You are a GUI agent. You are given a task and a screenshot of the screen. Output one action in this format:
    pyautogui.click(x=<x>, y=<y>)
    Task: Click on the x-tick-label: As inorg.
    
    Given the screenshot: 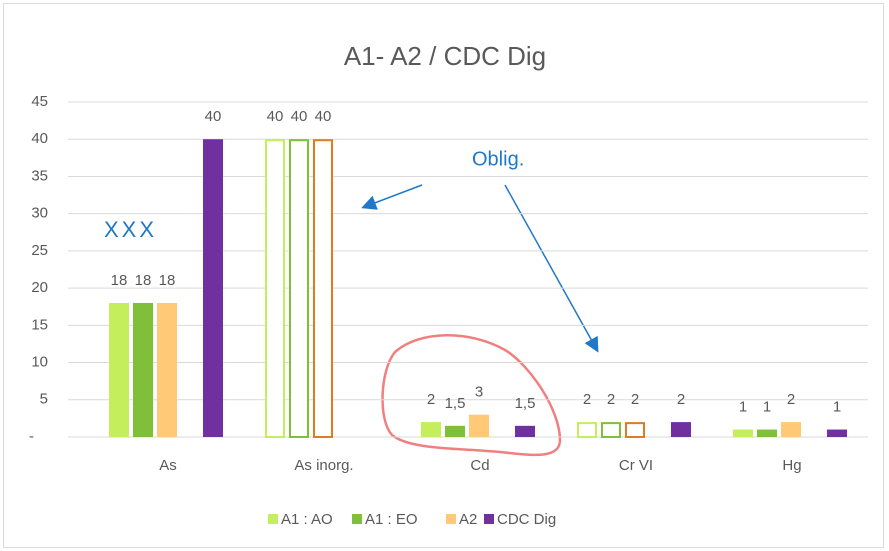 What is the action you would take?
    pyautogui.click(x=323, y=465)
    